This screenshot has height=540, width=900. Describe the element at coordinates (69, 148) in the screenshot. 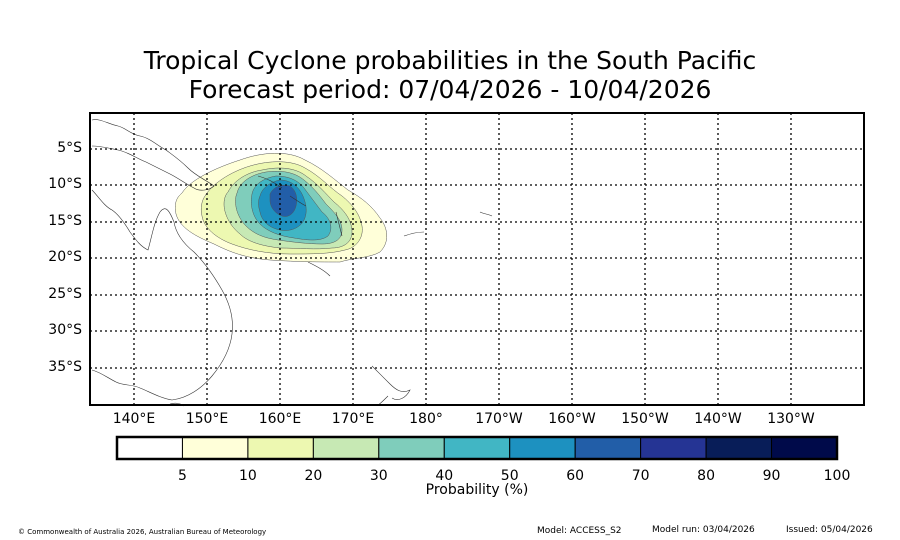

I see `latitude-label: 5°S` at that location.